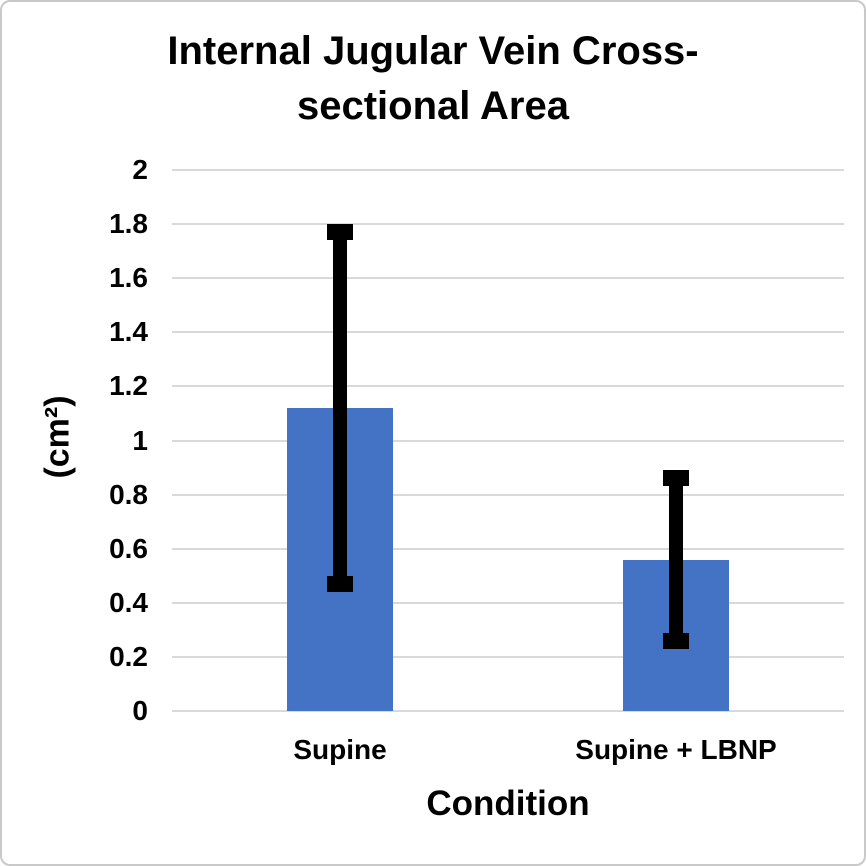 The width and height of the screenshot is (866, 866). What do you see at coordinates (340, 583) in the screenshot?
I see `error-bar-cap-lower-supine` at bounding box center [340, 583].